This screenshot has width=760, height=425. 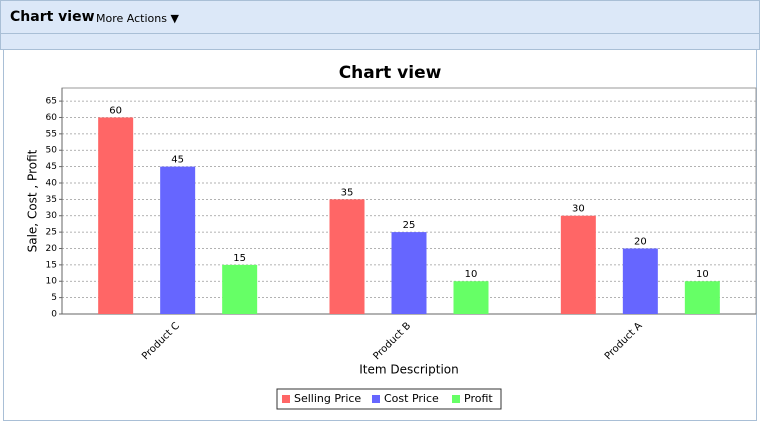 What do you see at coordinates (408, 370) in the screenshot?
I see `x-axis-label: Item Description` at bounding box center [408, 370].